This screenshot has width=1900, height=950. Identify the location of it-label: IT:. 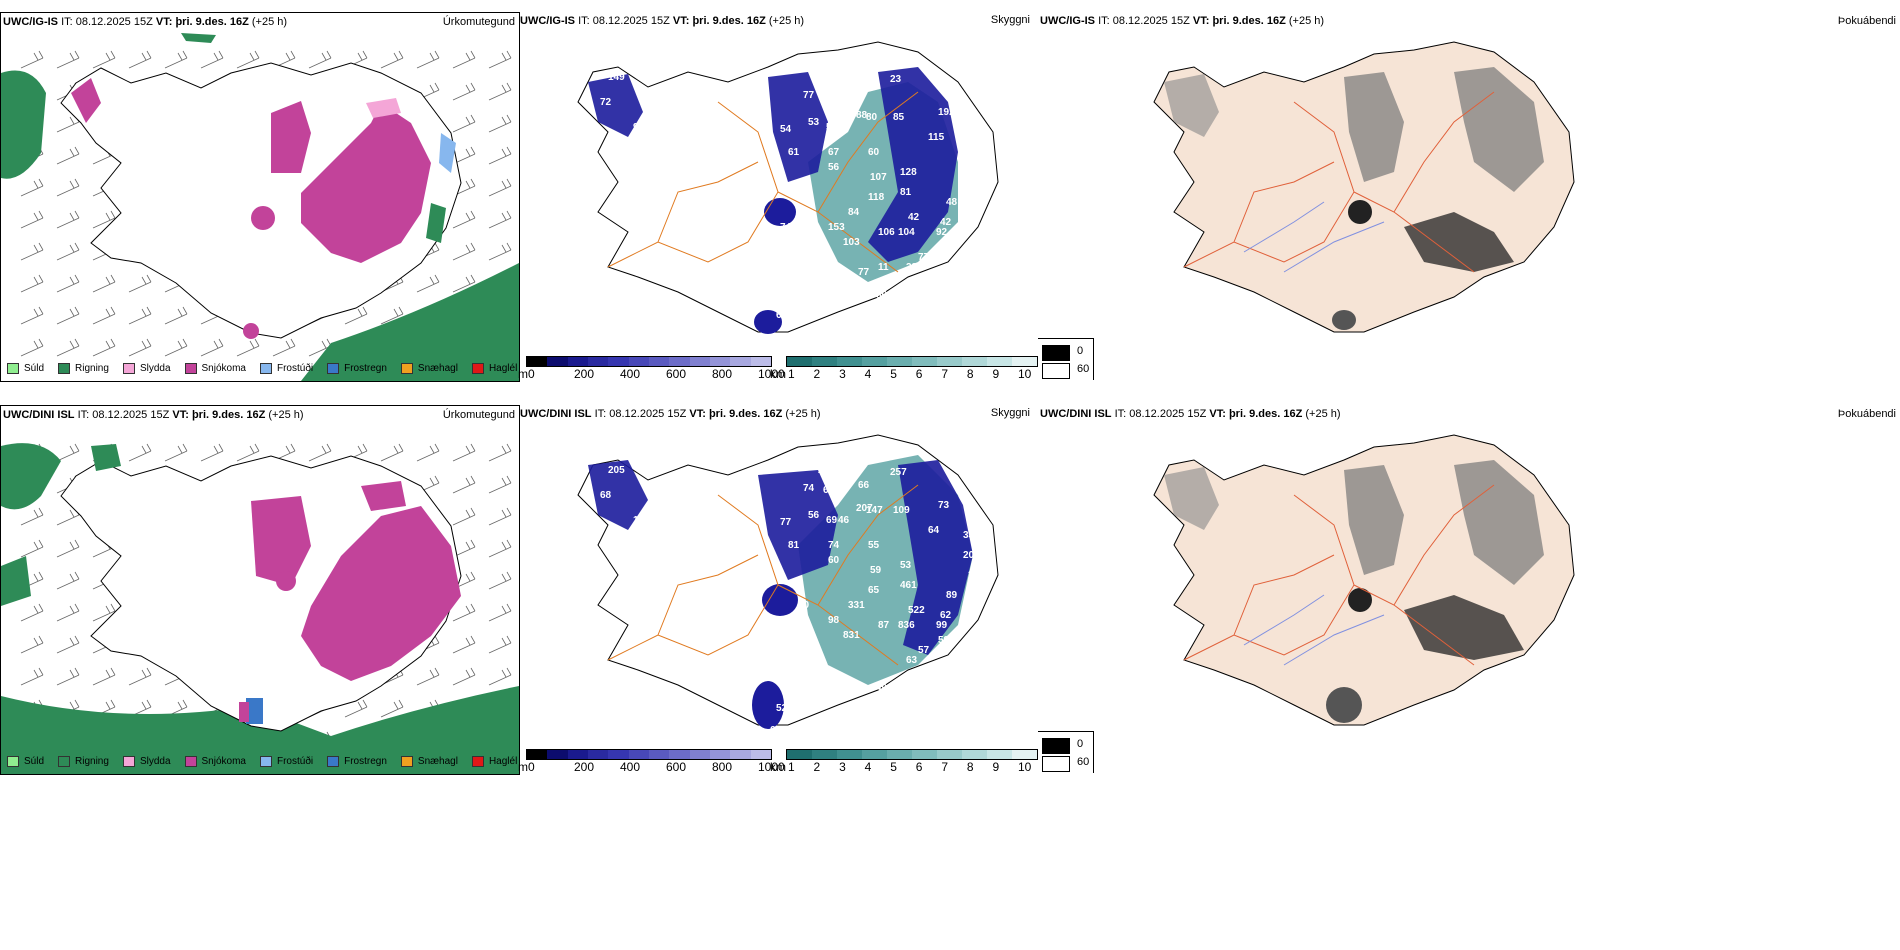
(83, 415).